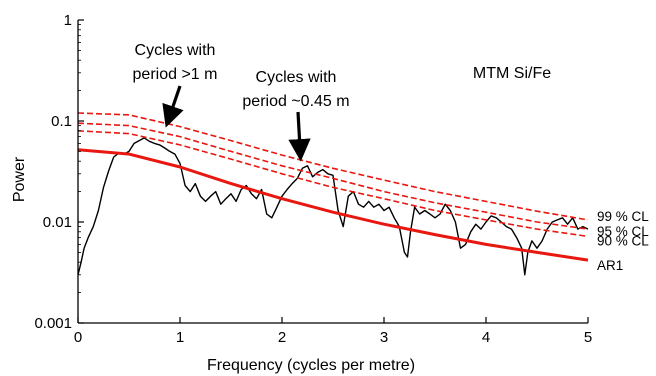 This screenshot has height=376, width=656. What do you see at coordinates (610, 265) in the screenshot?
I see `legend-label-ar1: AR1` at bounding box center [610, 265].